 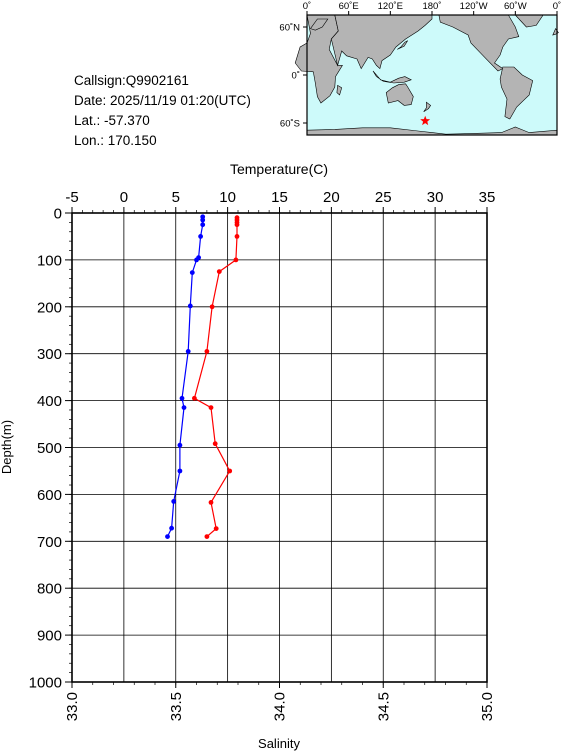 I want to click on callsign-text: Callsign:Q9902161, so click(x=131, y=80).